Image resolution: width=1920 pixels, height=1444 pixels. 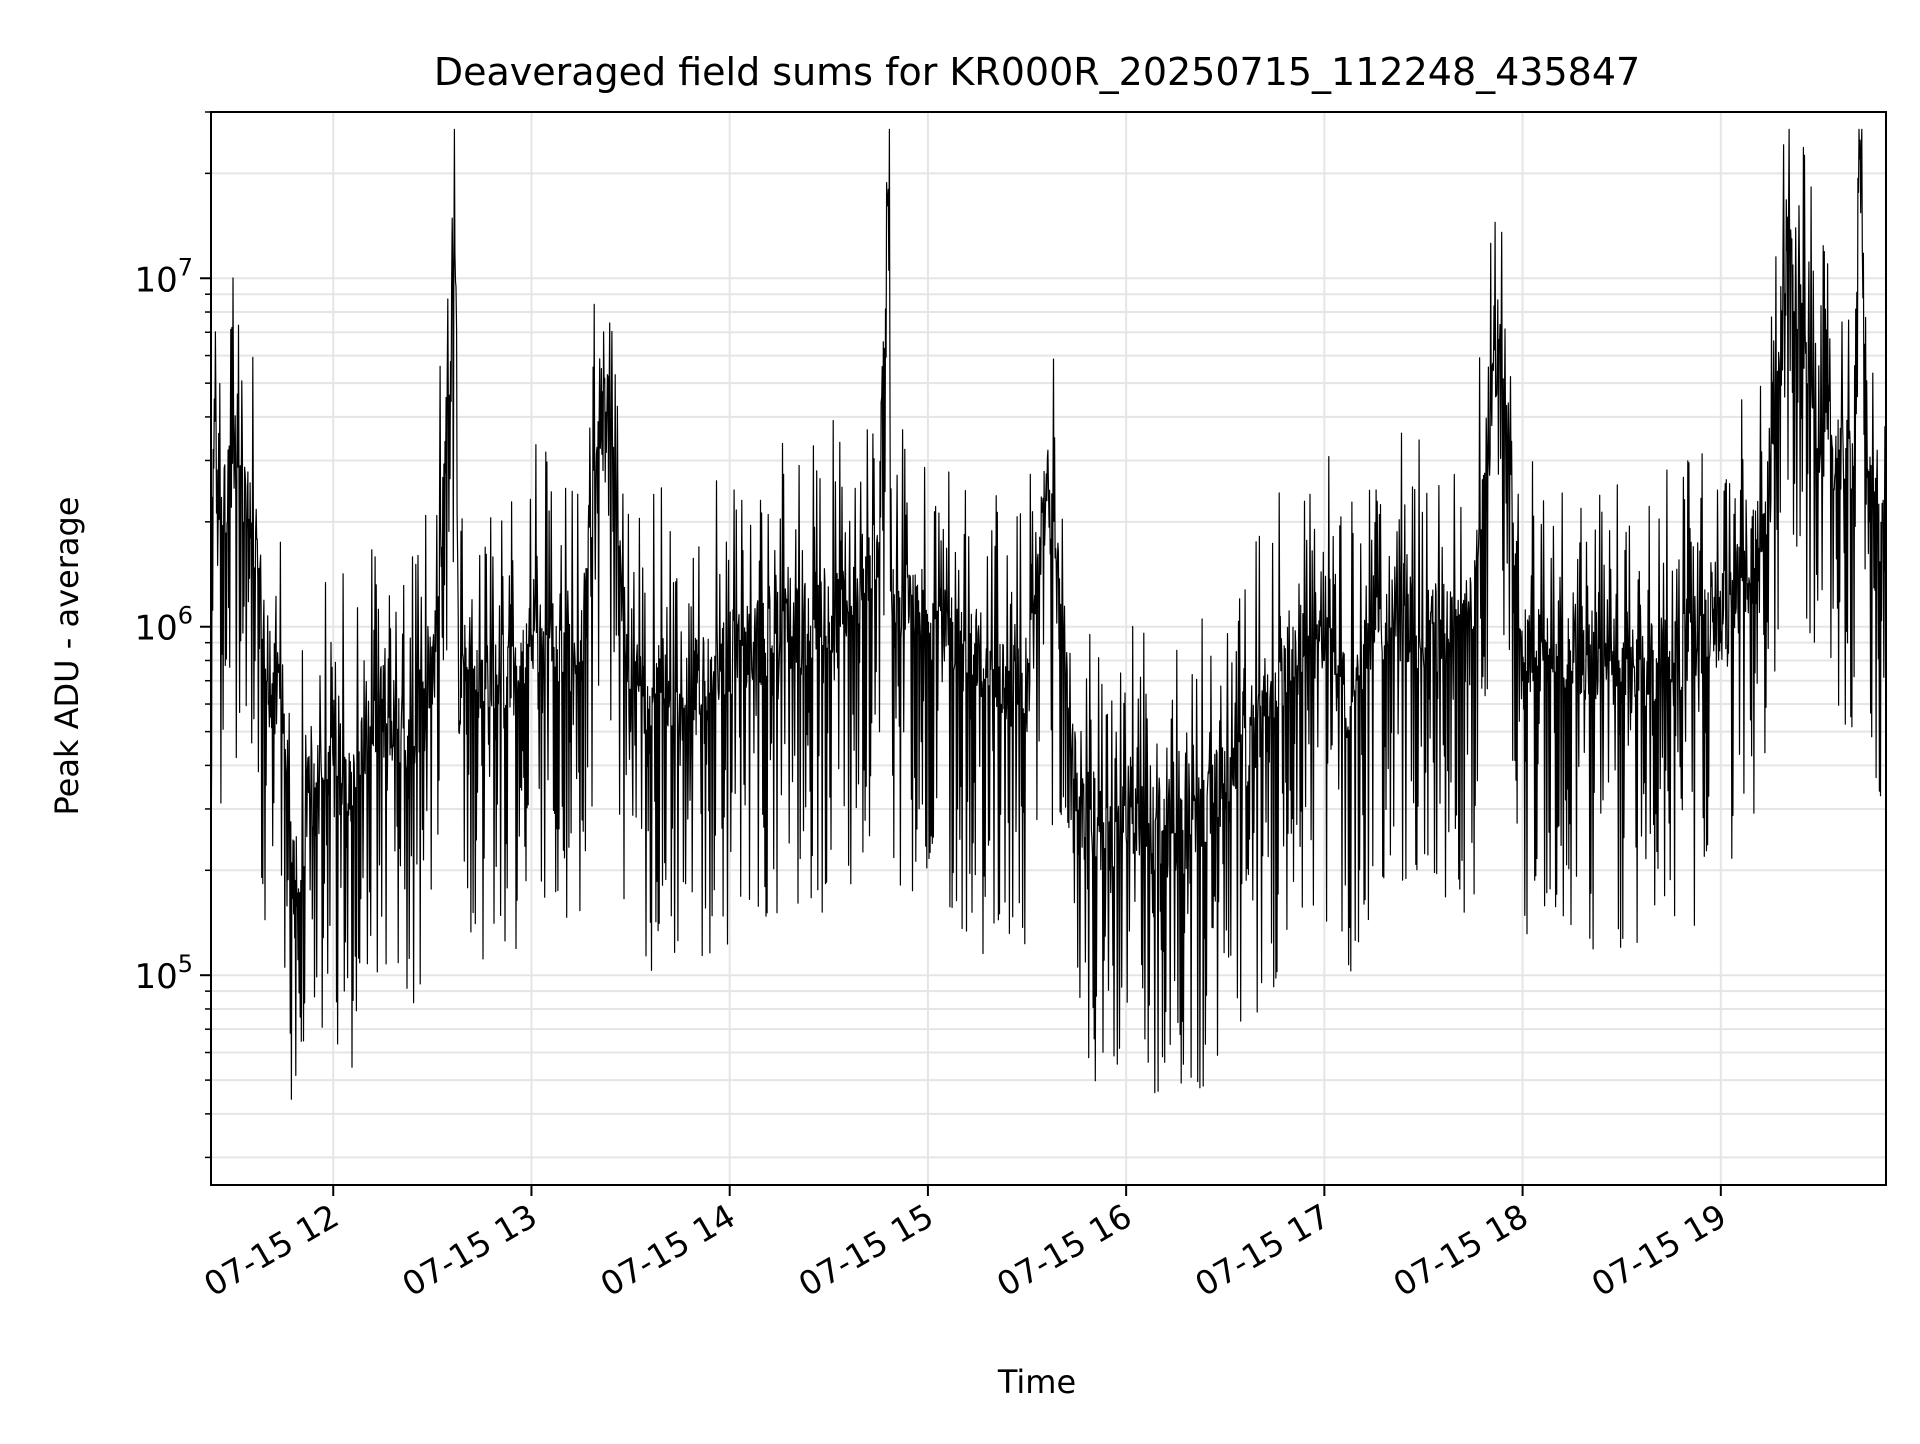 I want to click on y-tick-label: 10⁷, so click(x=163, y=276).